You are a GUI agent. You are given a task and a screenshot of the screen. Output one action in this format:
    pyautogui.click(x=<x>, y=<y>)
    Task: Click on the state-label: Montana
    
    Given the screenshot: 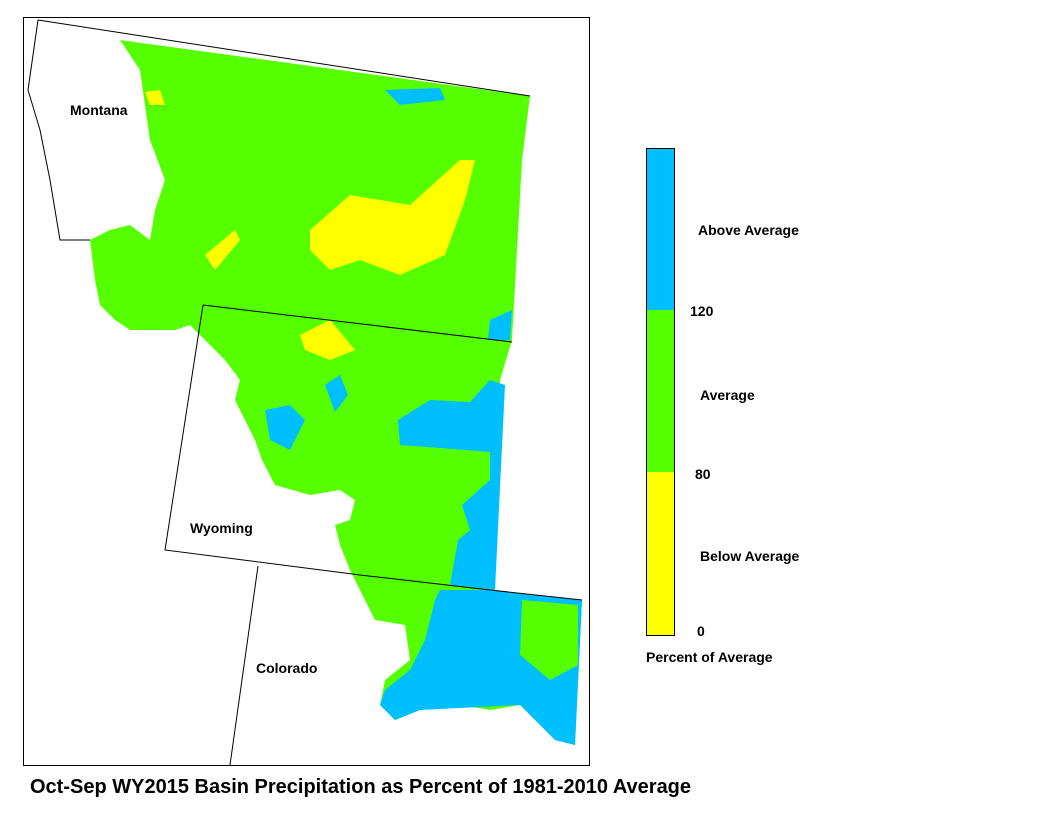 What is the action you would take?
    pyautogui.click(x=99, y=110)
    